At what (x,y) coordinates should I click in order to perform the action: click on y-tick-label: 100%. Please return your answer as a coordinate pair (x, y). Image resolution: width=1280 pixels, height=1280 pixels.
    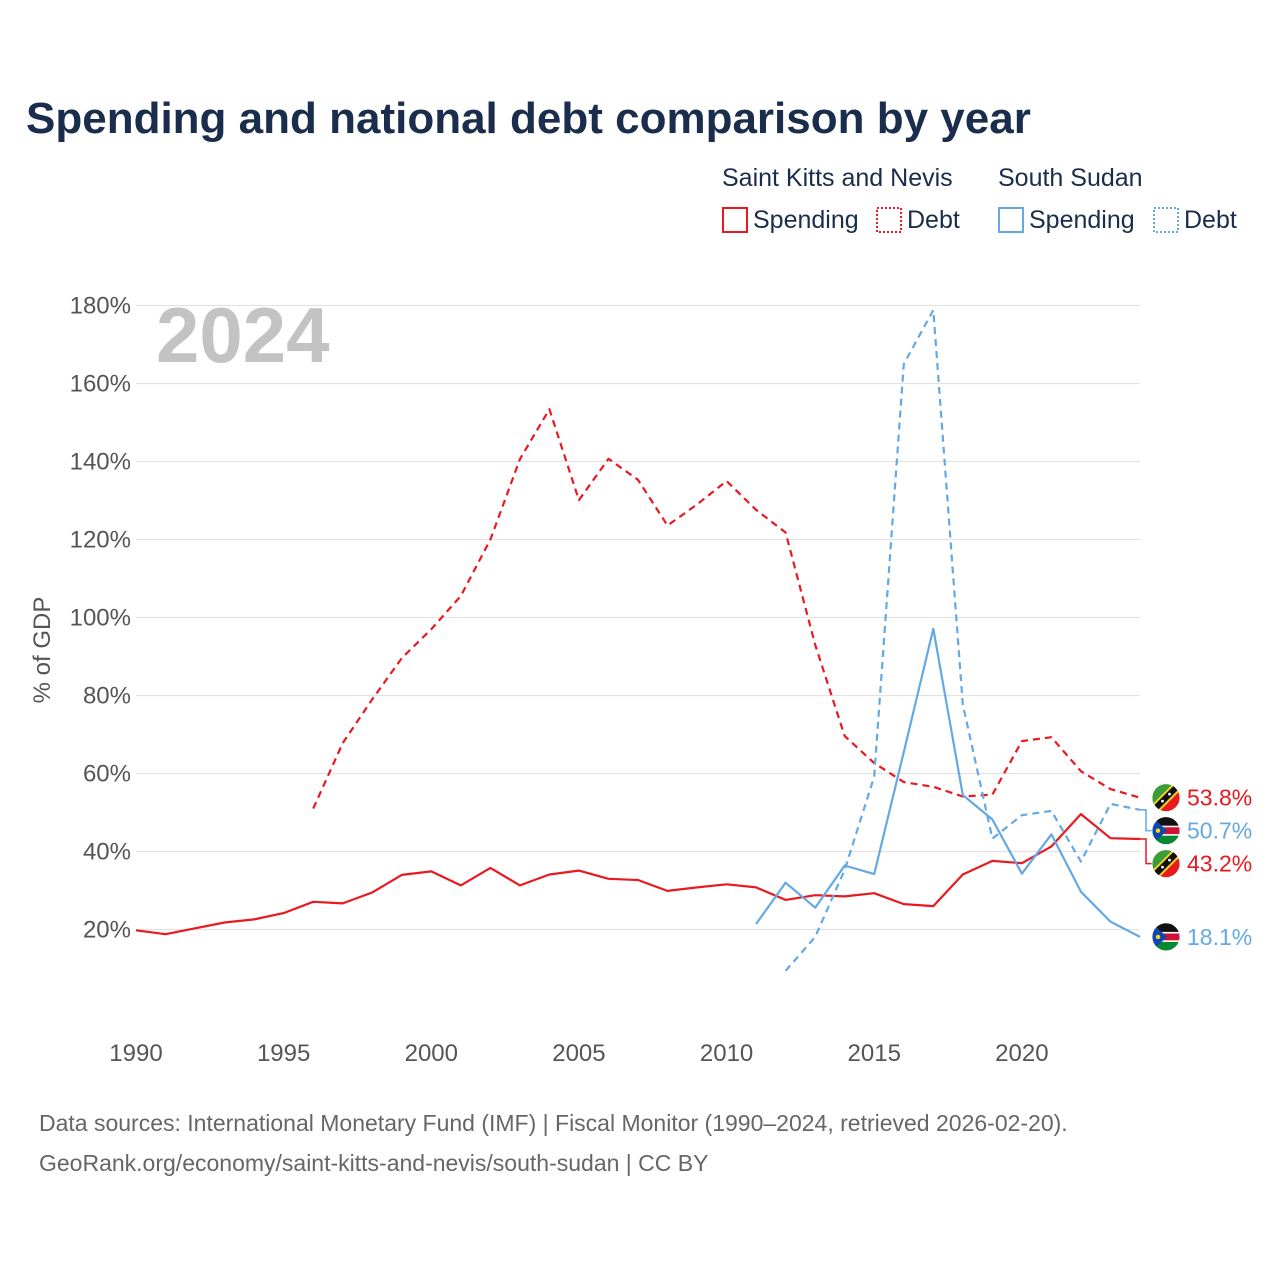
    Looking at the image, I should click on (100, 618).